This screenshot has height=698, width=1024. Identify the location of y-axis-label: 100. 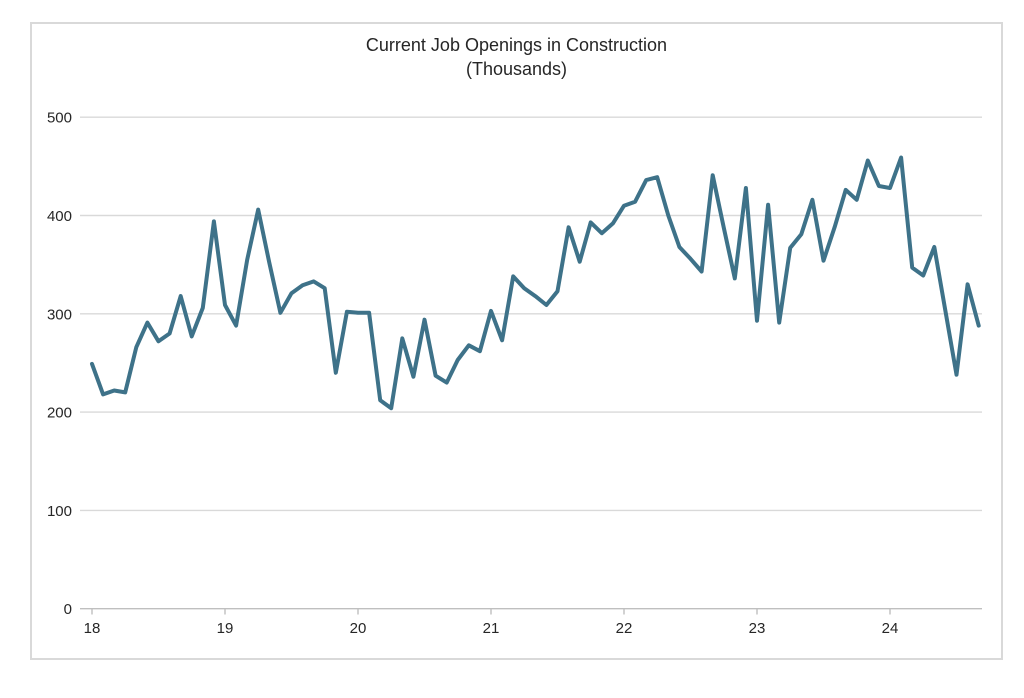
(59, 511).